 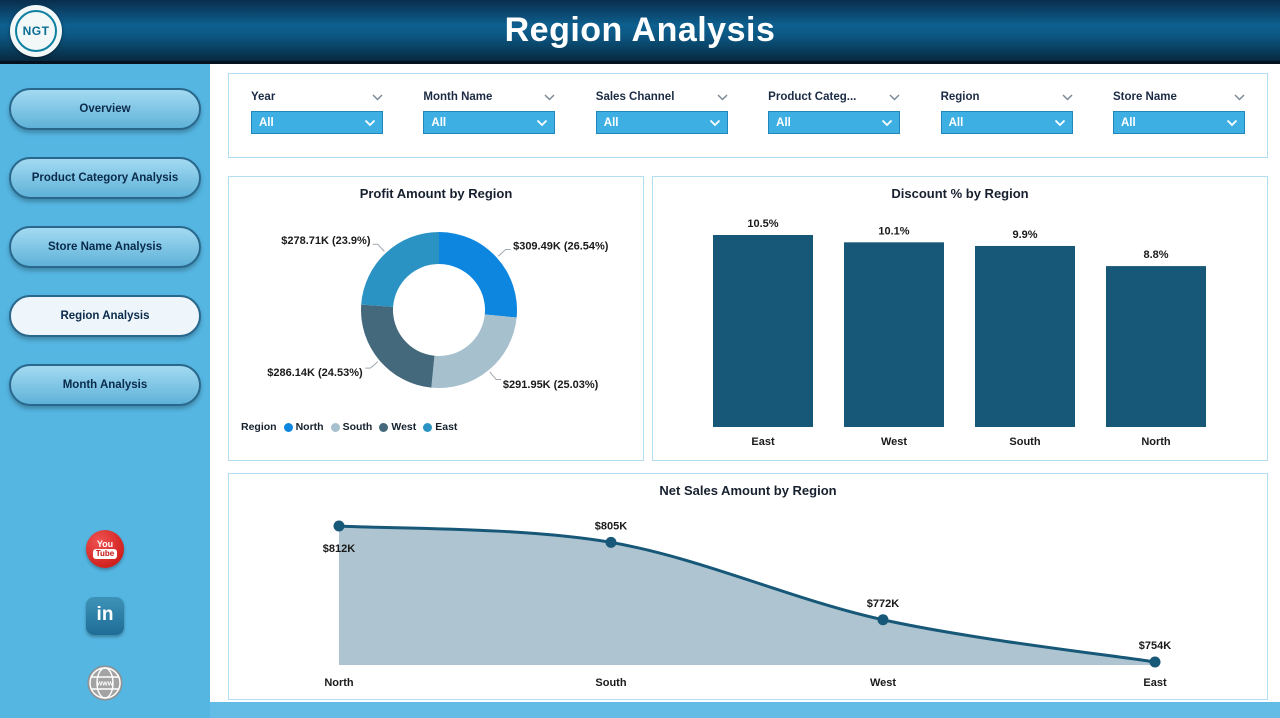 What do you see at coordinates (894, 442) in the screenshot?
I see `bar-axis-label: West` at bounding box center [894, 442].